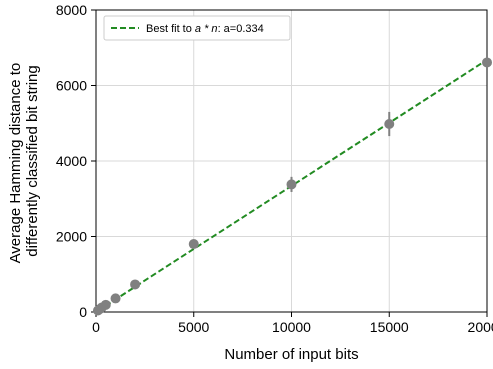  What do you see at coordinates (71, 10) in the screenshot?
I see `y-tick-label: 8000` at bounding box center [71, 10].